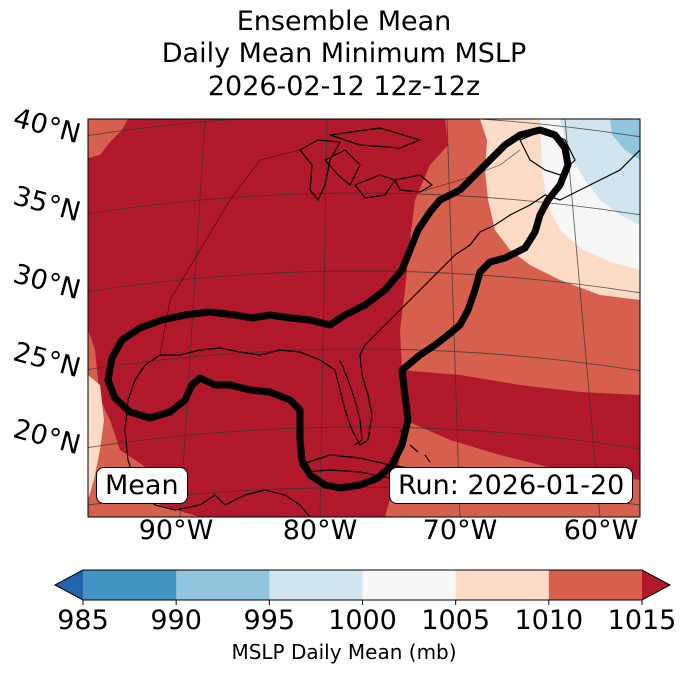 Image resolution: width=688 pixels, height=674 pixels. Describe the element at coordinates (344, 652) in the screenshot. I see `colorbar-label: MSLP Daily Mean (mb)` at that location.